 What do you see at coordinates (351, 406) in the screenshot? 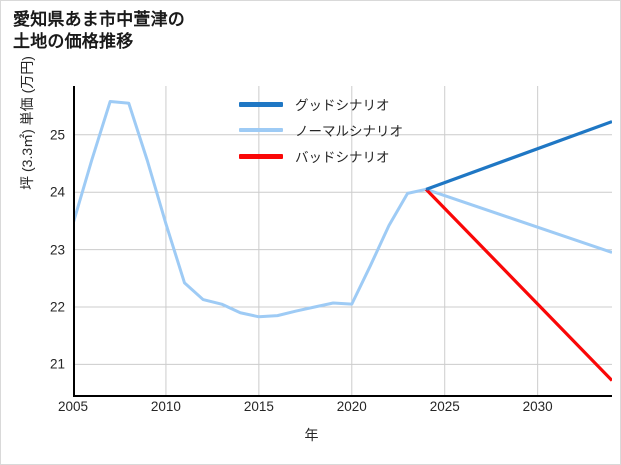
I see `x-tick-label: 2020` at bounding box center [351, 406].